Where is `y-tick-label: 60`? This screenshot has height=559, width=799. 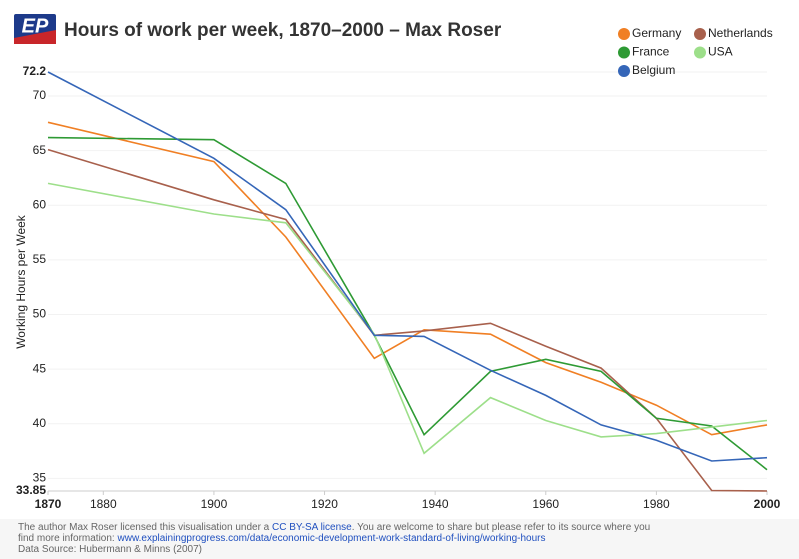 y-tick-label: 60 is located at coordinates (40, 204).